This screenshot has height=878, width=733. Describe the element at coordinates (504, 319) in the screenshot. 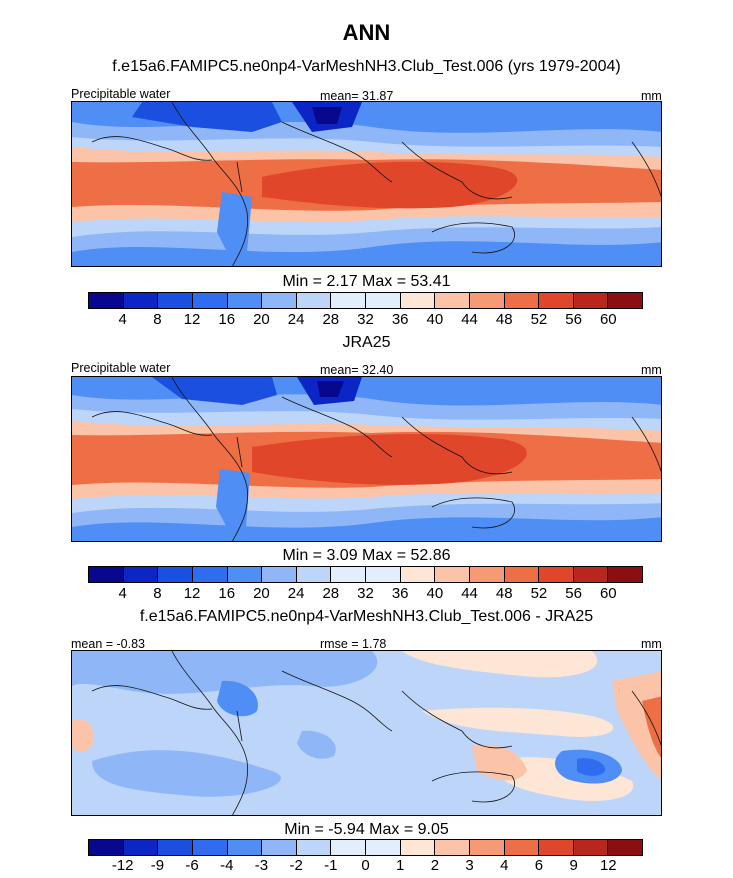

I see `colorbar-tick-label: 48` at that location.